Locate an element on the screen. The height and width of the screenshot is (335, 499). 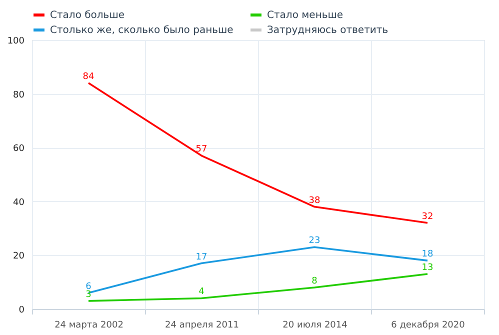
line-series is located at coordinates (258, 287).